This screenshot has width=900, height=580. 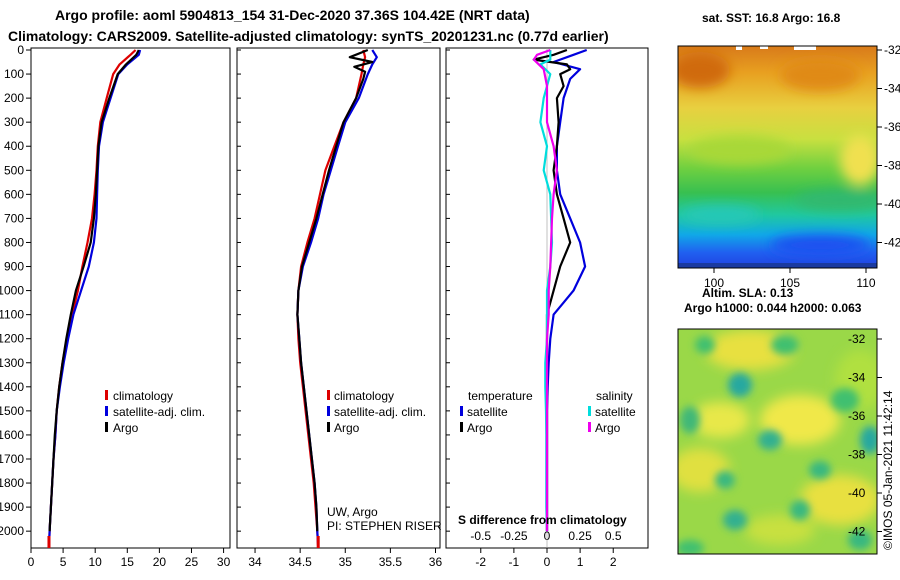 What do you see at coordinates (892, 89) in the screenshot?
I see `sst-lat-label: -34` at bounding box center [892, 89].